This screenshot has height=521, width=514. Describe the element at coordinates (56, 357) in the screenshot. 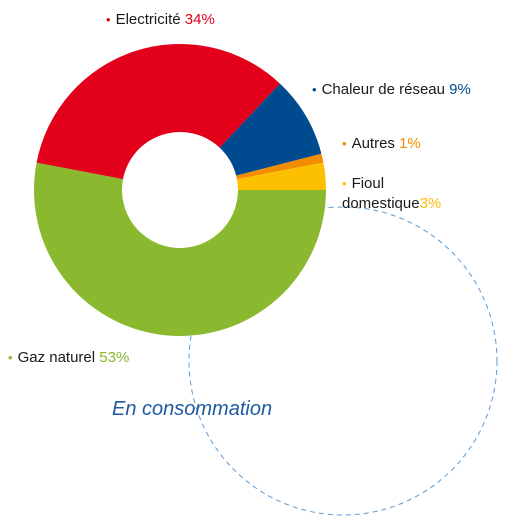

I see `category-label: Gaz naturel` at that location.